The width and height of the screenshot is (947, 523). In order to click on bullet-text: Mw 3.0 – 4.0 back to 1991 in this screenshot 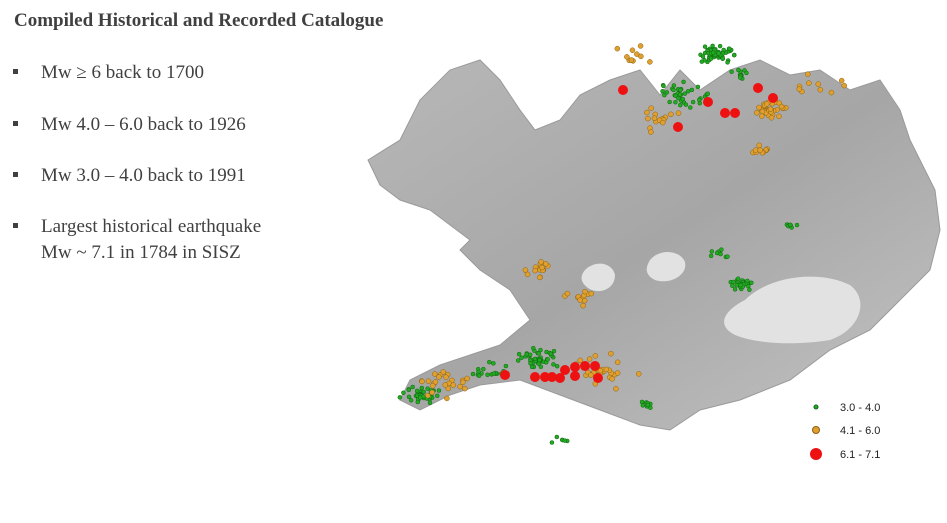, I will do `click(143, 175)`.